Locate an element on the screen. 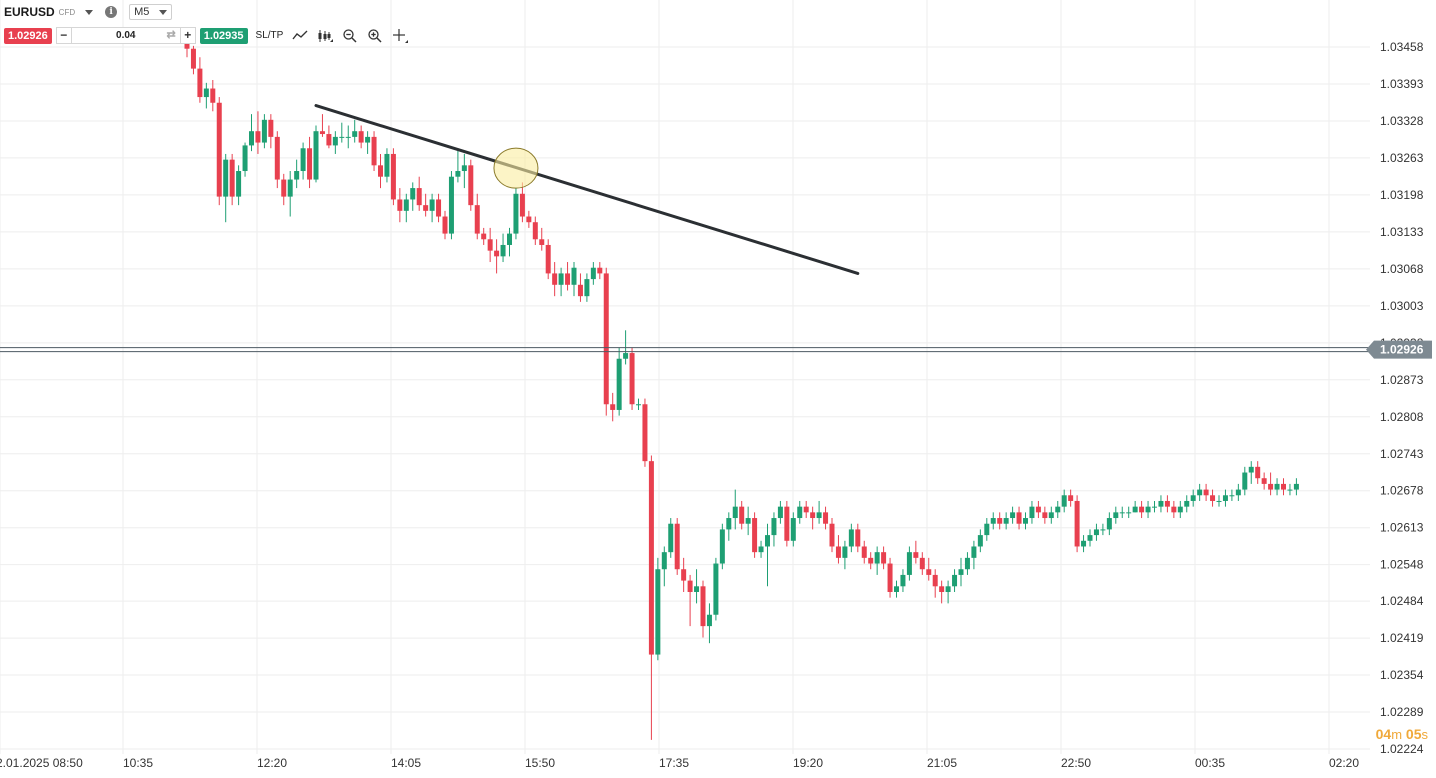 The height and width of the screenshot is (778, 1436). y-tick-label: 1.02808 is located at coordinates (1402, 417).